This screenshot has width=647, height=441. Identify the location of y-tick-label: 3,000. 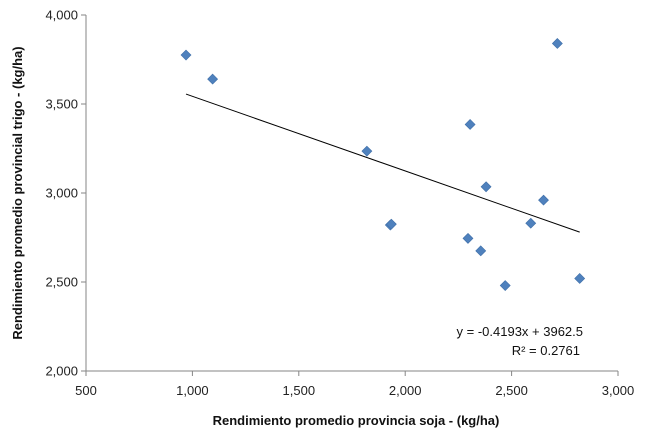
(61, 193).